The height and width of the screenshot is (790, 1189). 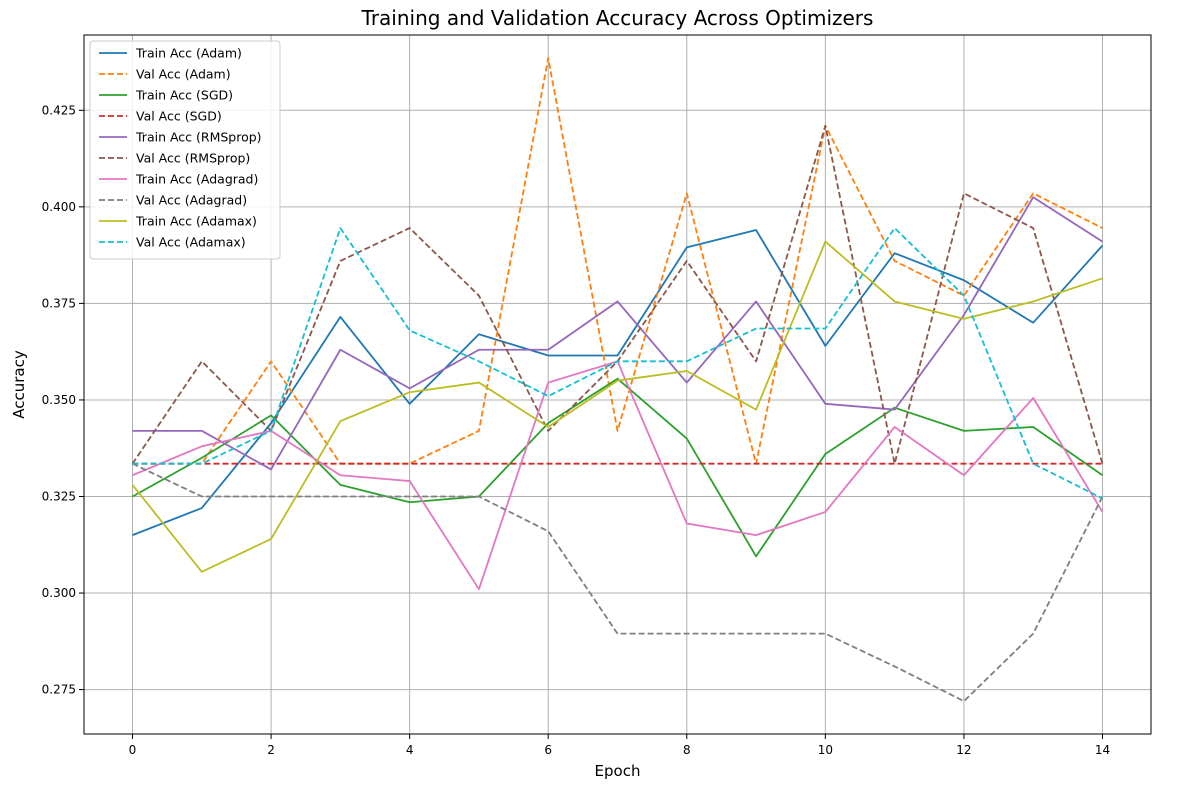 I want to click on legend-entry: Train Acc (Adam), so click(x=188, y=53).